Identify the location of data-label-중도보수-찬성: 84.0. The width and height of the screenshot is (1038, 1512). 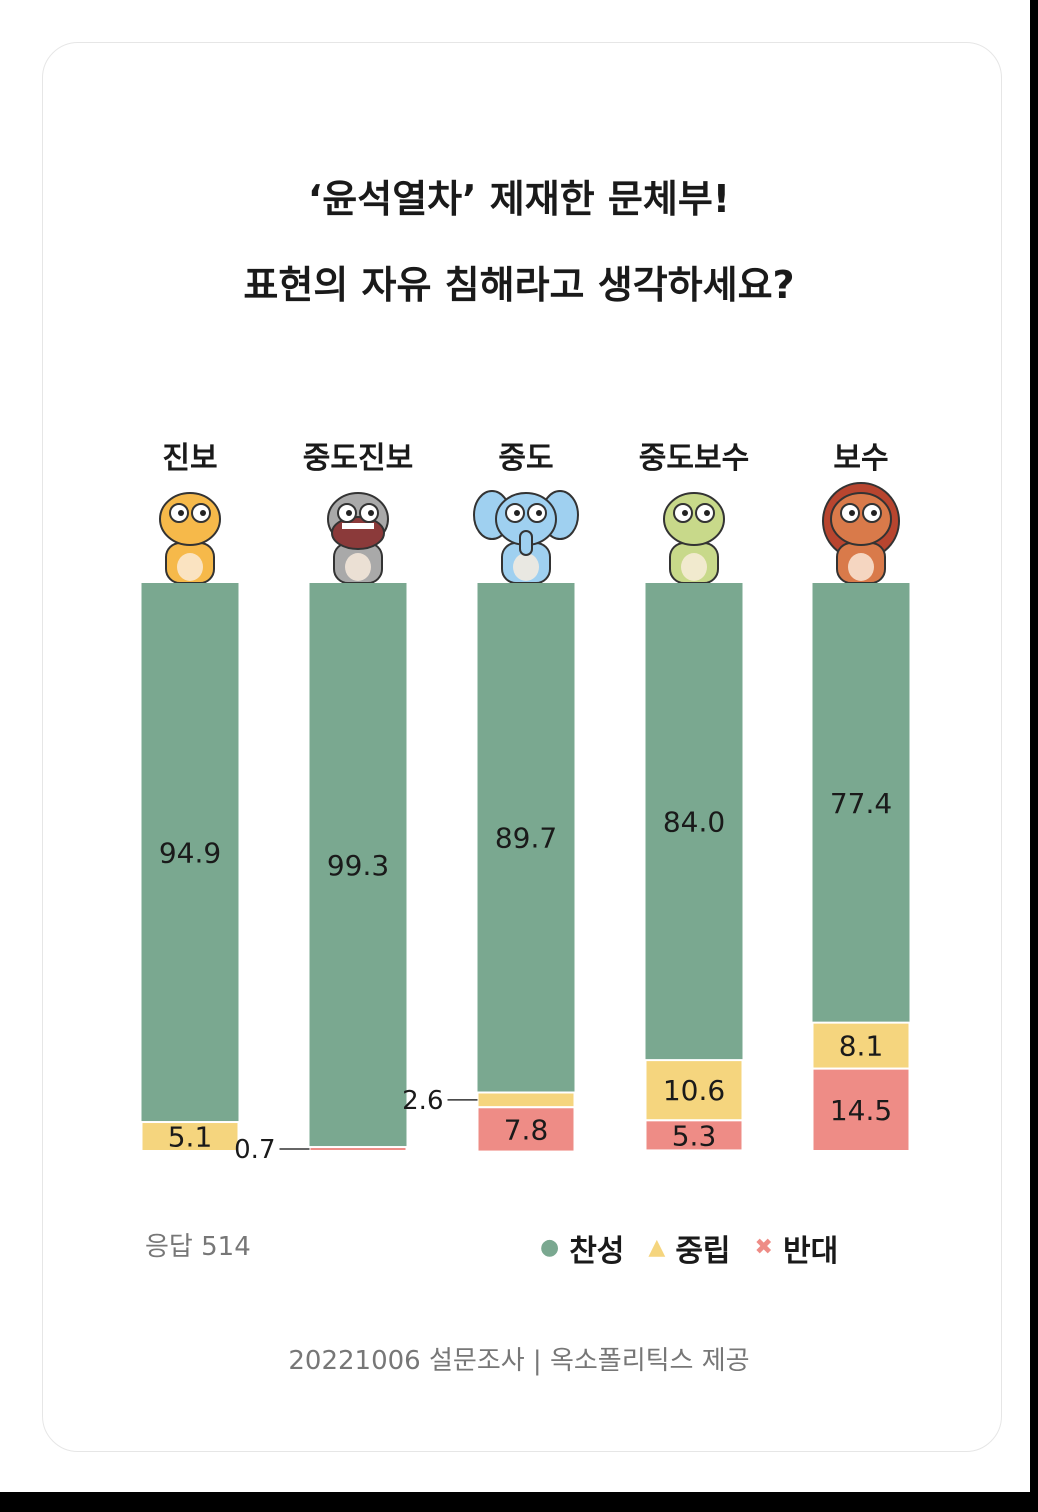
(694, 822).